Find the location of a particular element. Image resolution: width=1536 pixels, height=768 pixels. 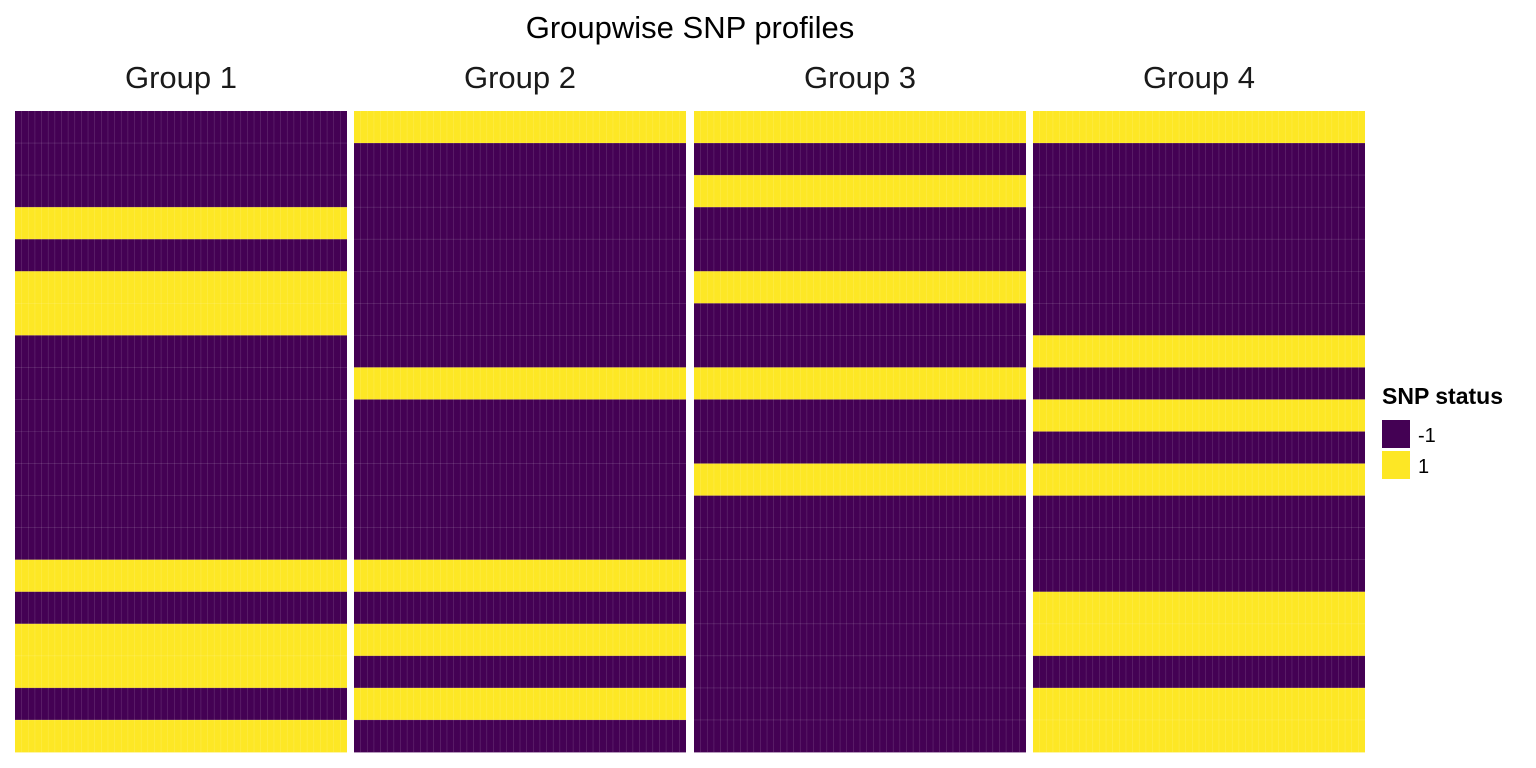

facet-label: Group 4 is located at coordinates (1199, 77).